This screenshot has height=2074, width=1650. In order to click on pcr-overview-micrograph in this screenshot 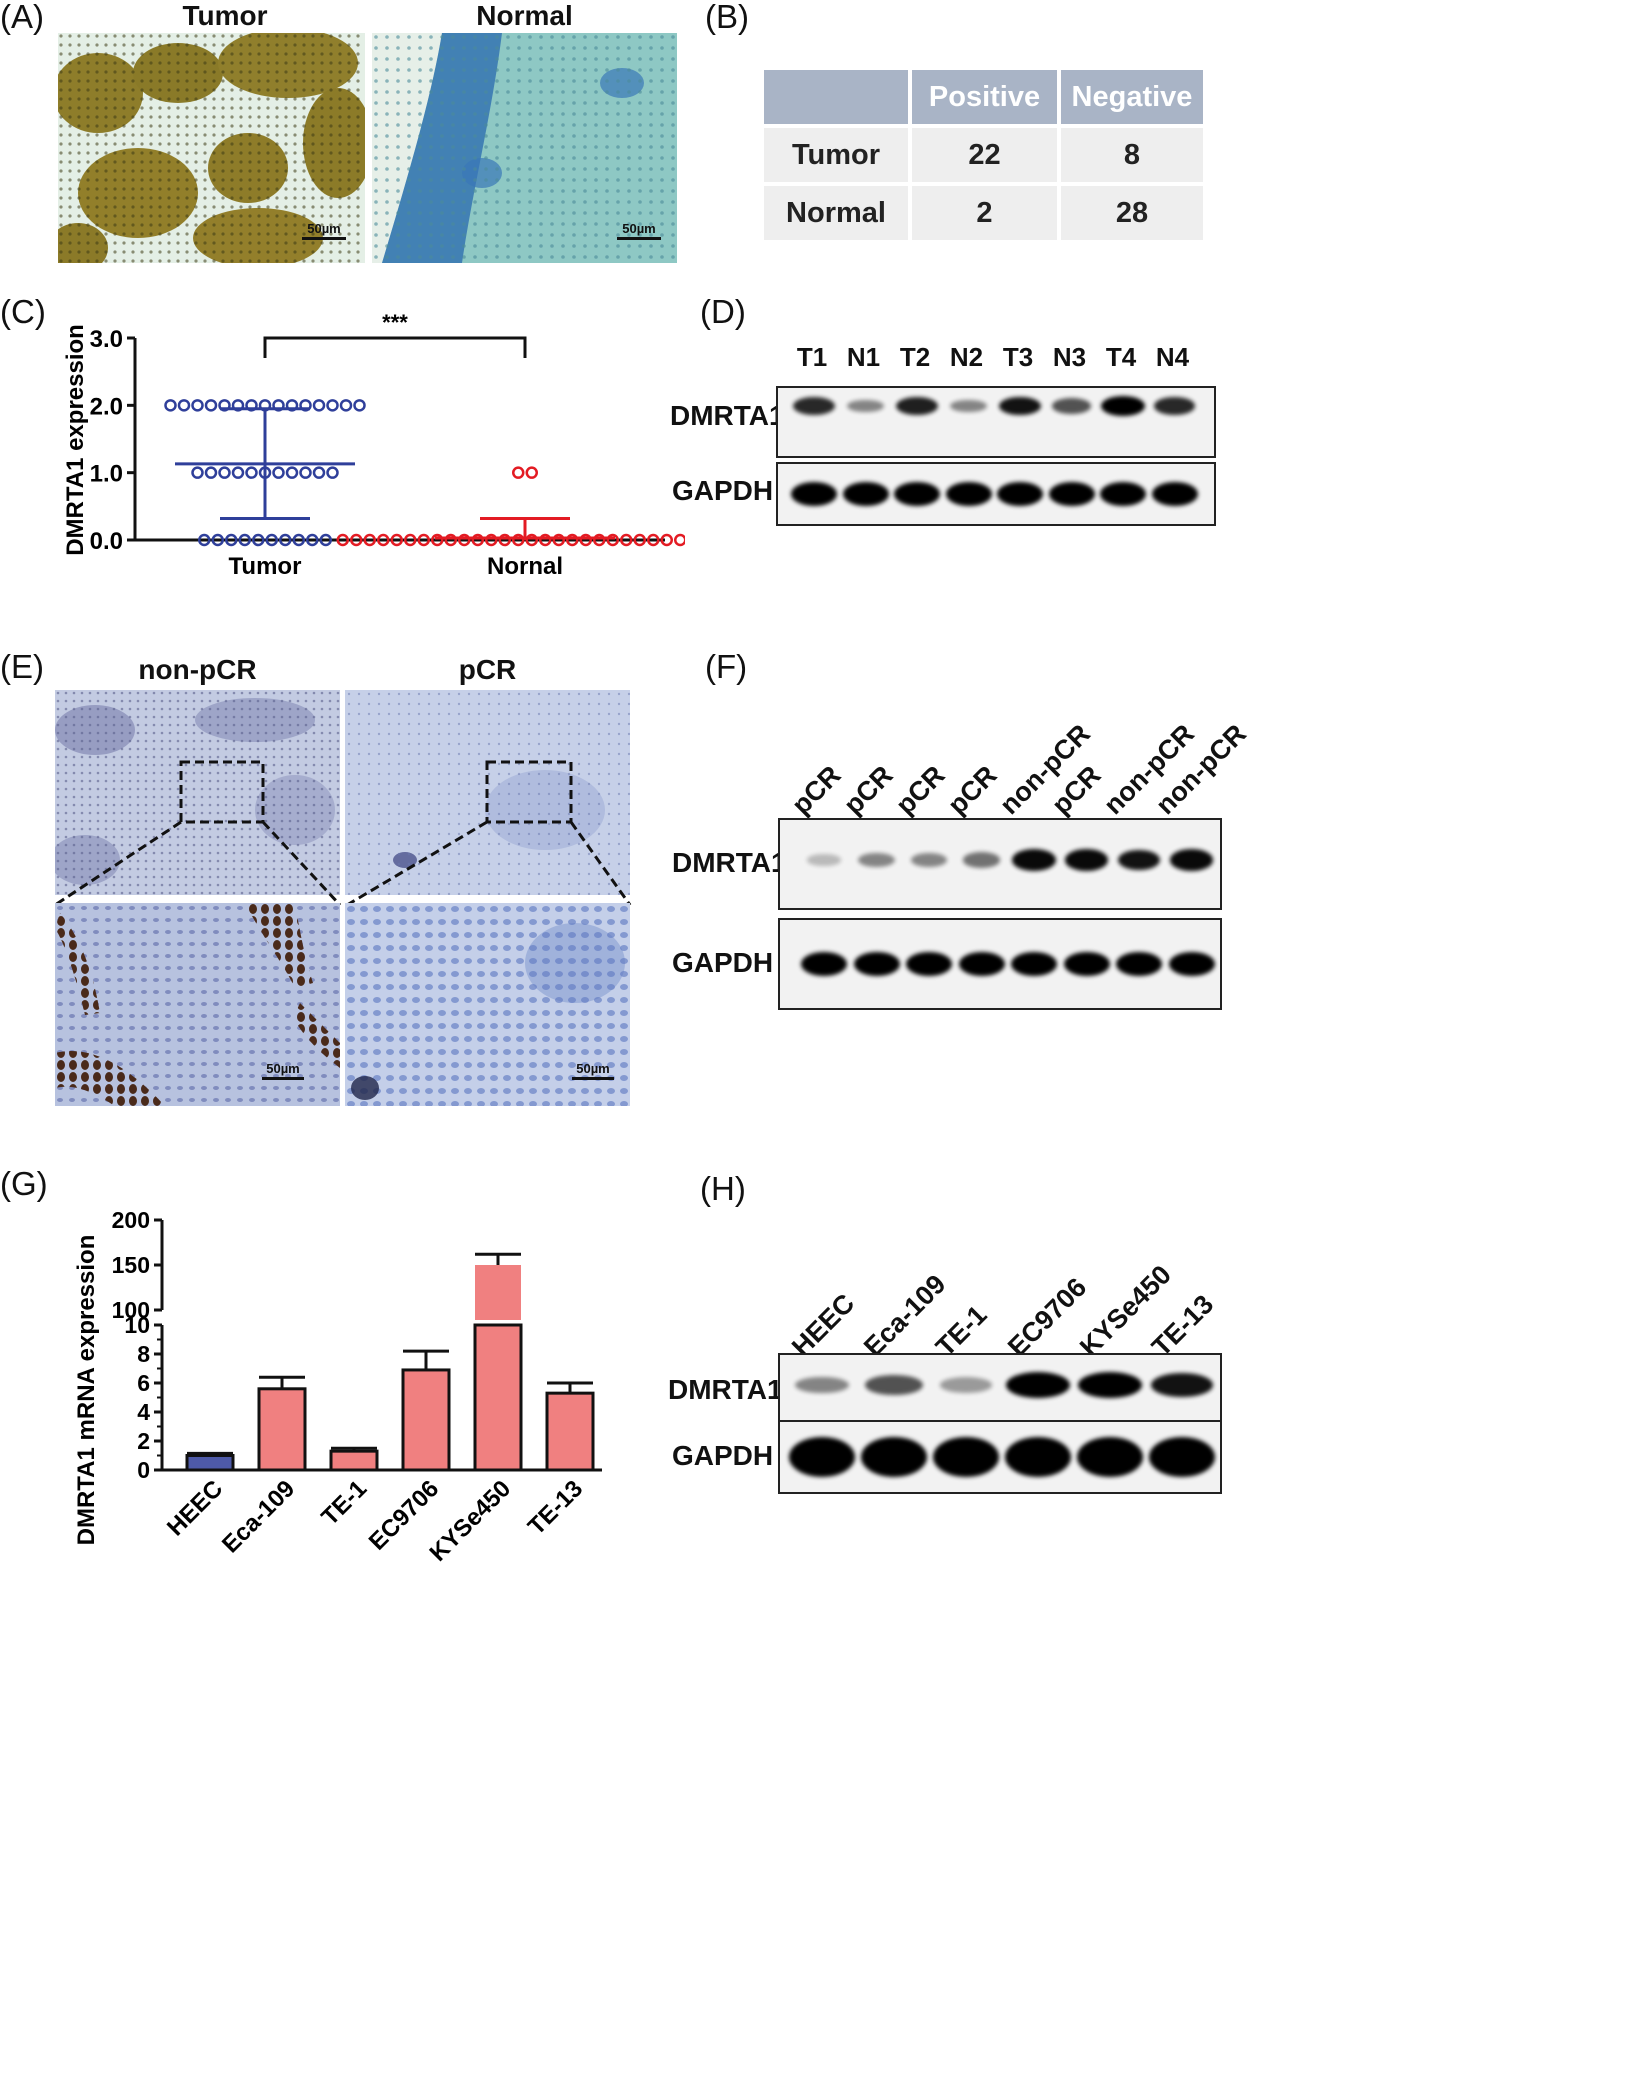, I will do `click(487, 792)`.